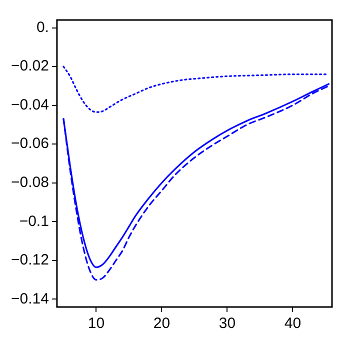 This screenshot has height=344, width=344. Describe the element at coordinates (29, 143) in the screenshot. I see `y-tick-label: −0.06` at that location.